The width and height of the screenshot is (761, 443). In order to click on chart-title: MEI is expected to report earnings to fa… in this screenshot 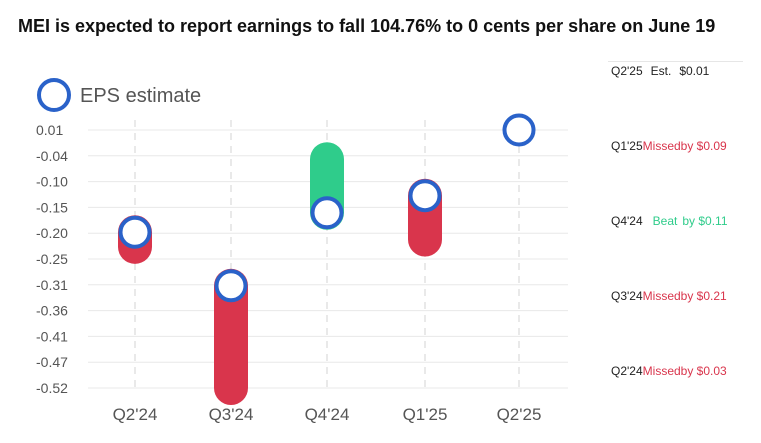, I will do `click(367, 26)`.